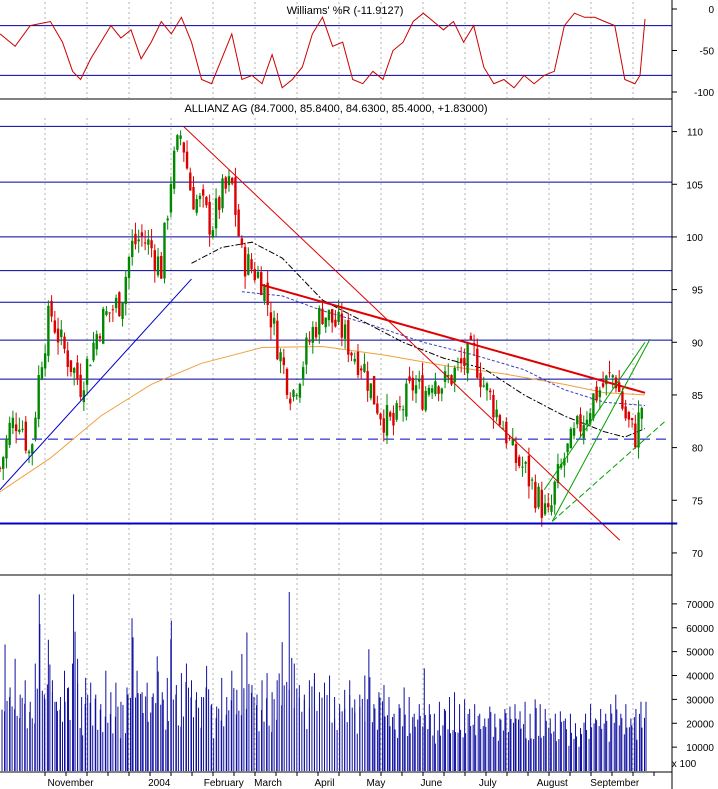  Describe the element at coordinates (698, 396) in the screenshot. I see `price-tick-label: 85` at that location.